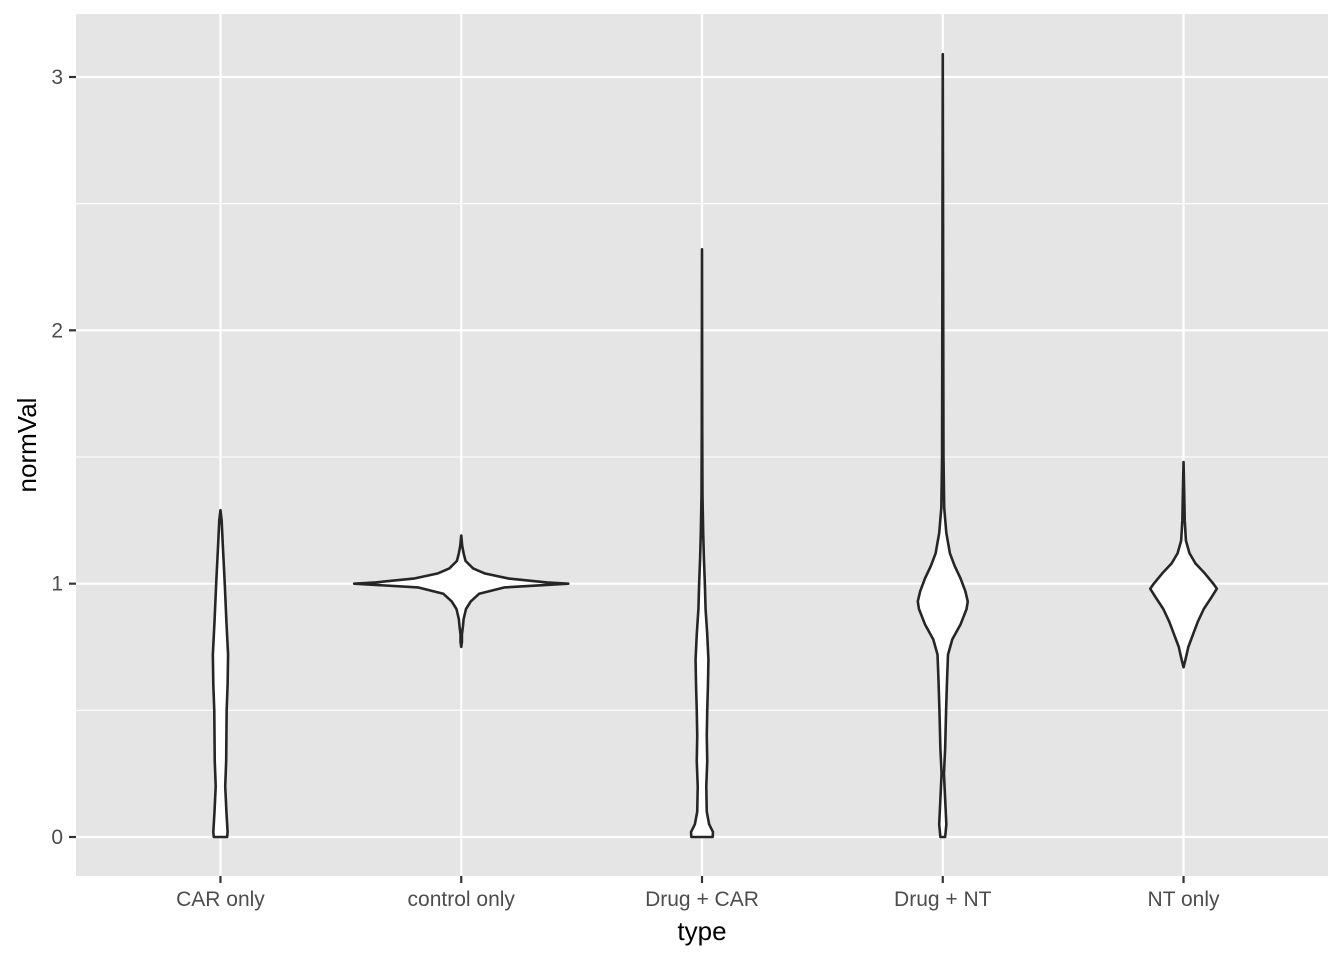 This screenshot has height=960, width=1344. I want to click on violin-drug-car, so click(702, 543).